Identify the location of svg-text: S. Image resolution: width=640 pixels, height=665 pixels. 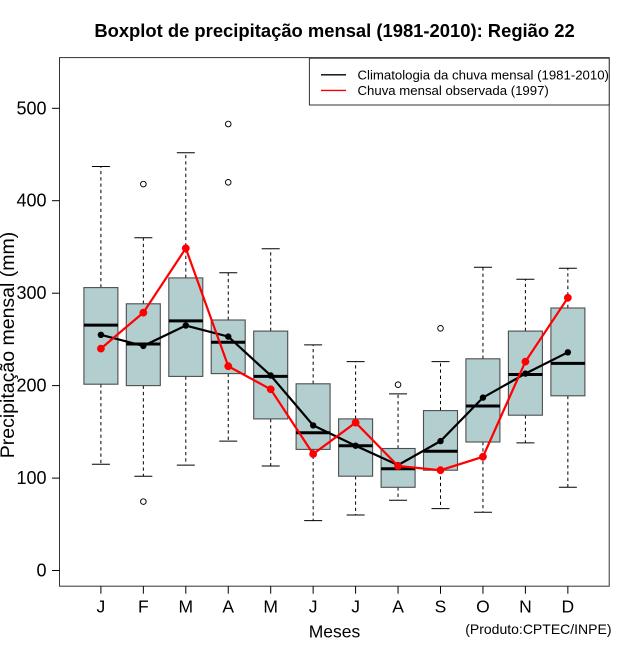
(441, 607).